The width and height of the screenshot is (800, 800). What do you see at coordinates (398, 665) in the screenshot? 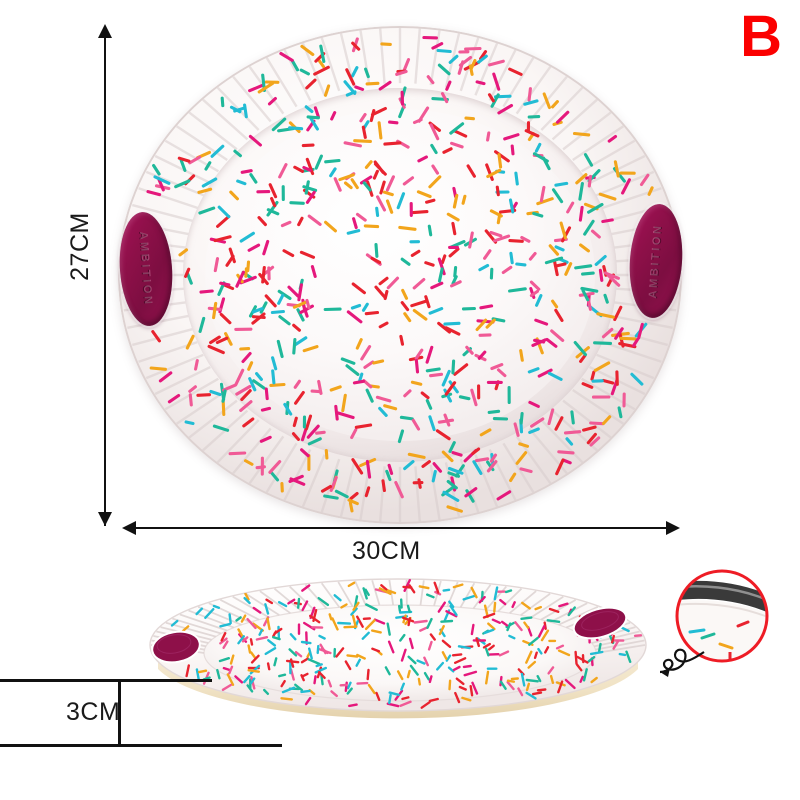
I see `side-view-pan` at bounding box center [398, 665].